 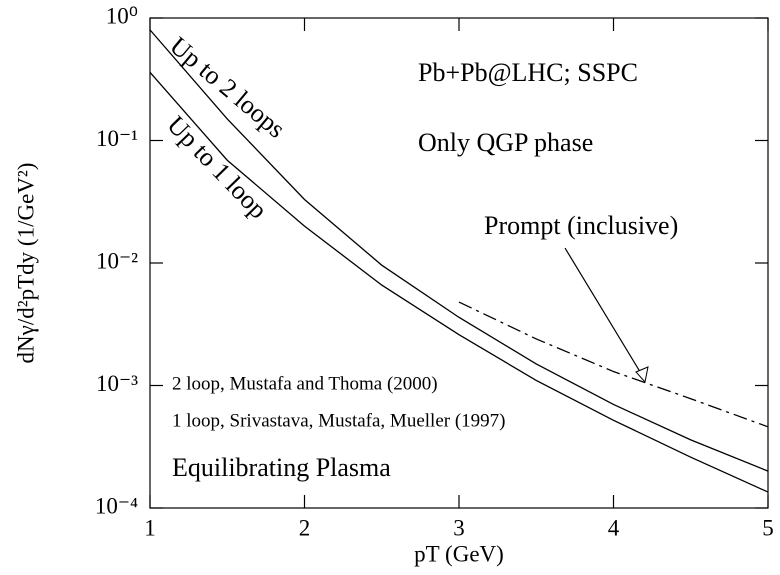 I want to click on y-tick-label: 10⁻⁴, so click(x=116, y=505).